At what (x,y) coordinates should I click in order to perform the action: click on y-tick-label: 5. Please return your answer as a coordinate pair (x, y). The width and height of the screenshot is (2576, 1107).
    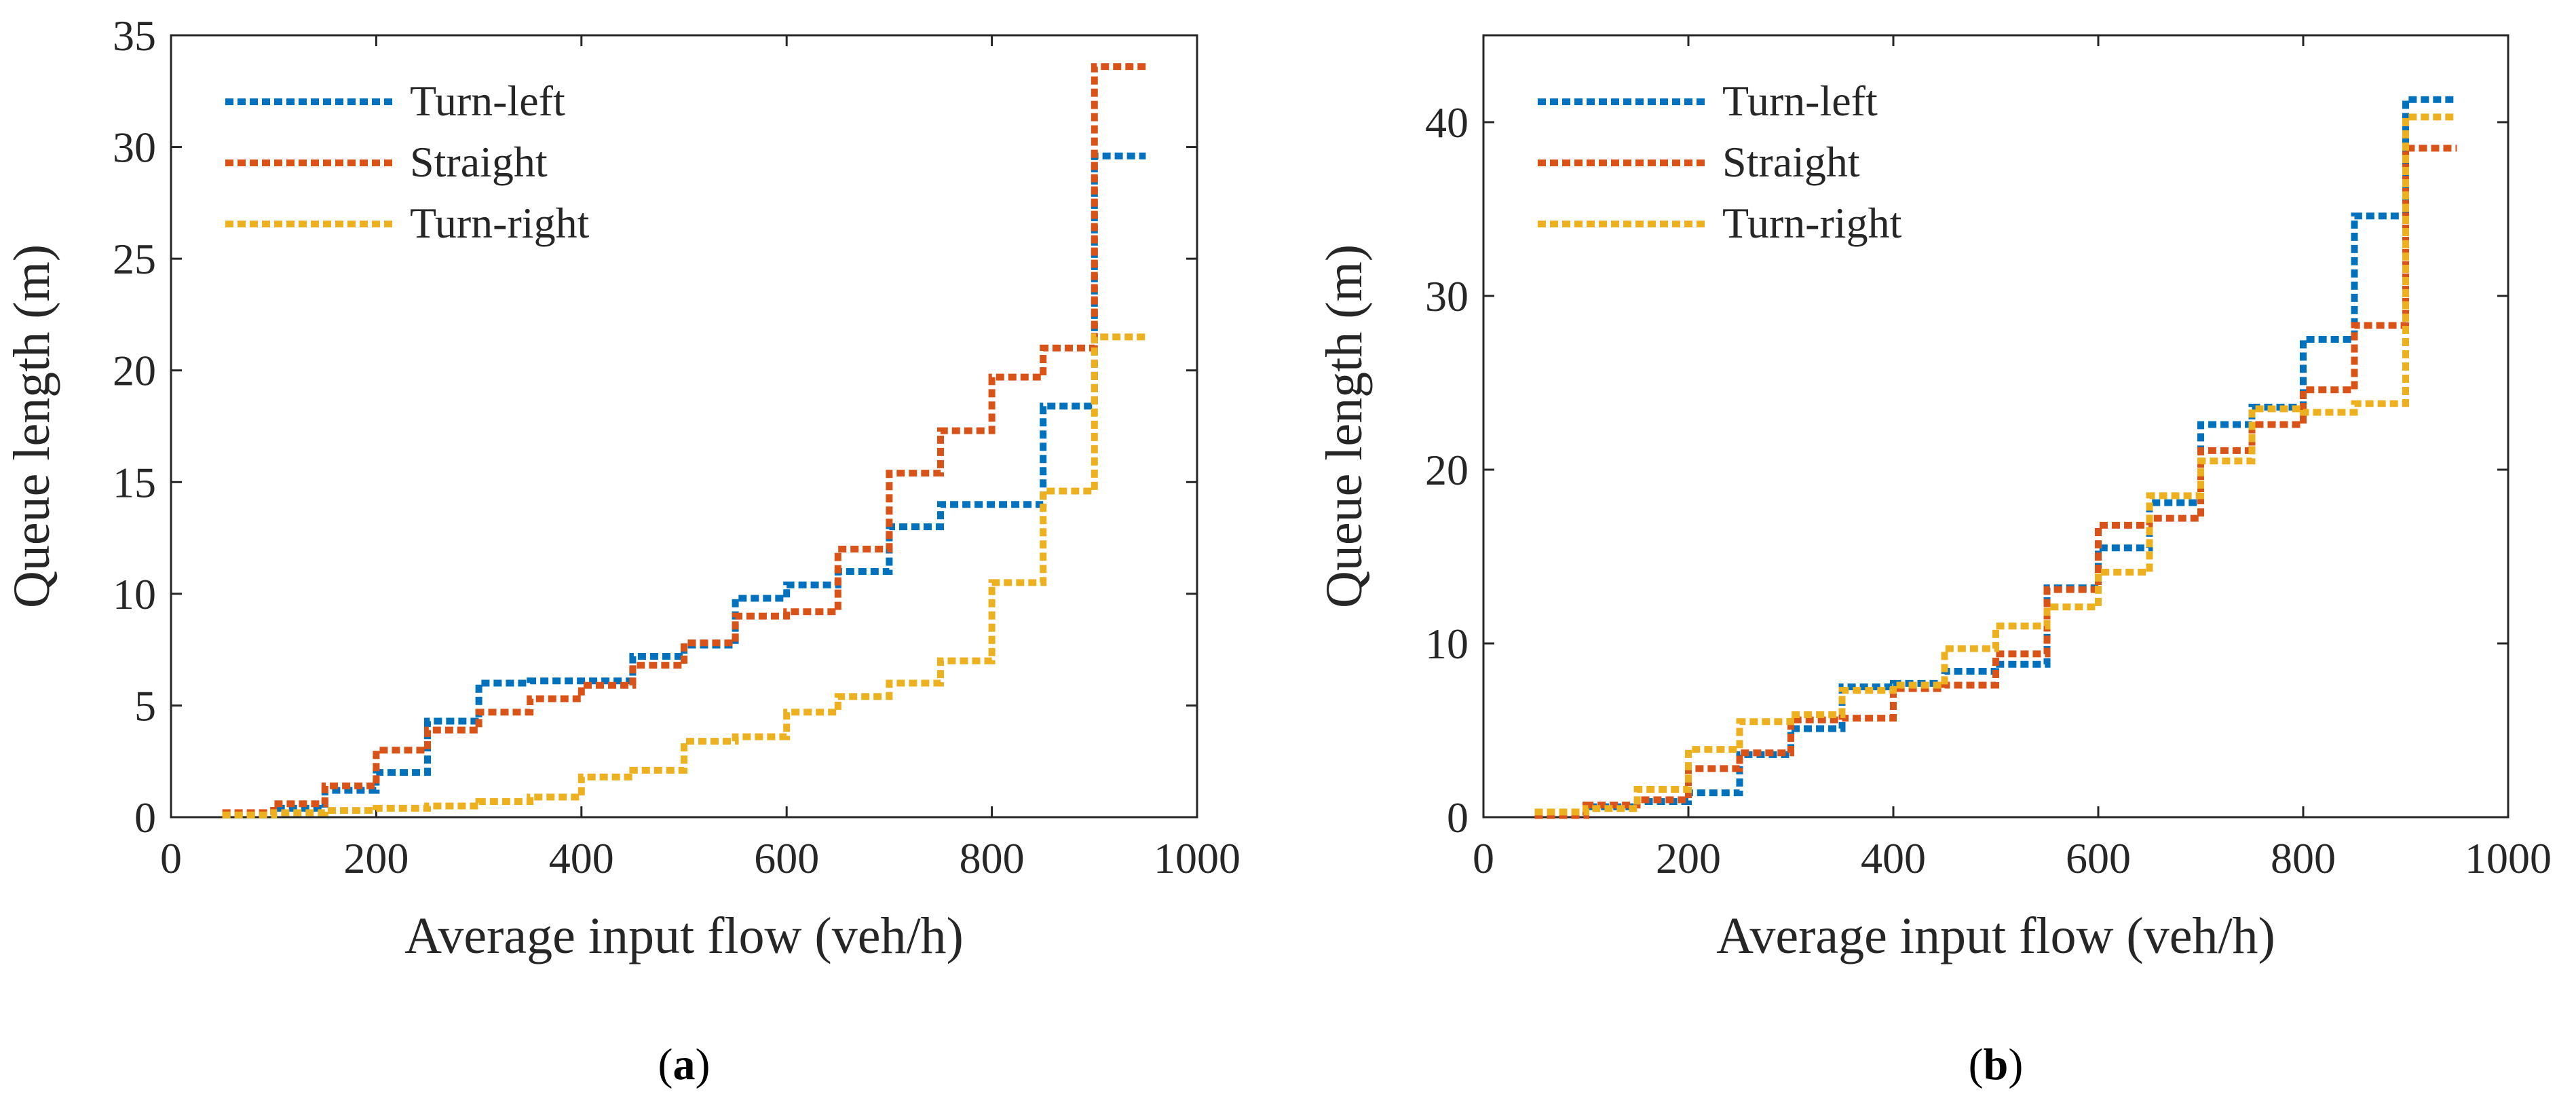
    Looking at the image, I should click on (145, 705).